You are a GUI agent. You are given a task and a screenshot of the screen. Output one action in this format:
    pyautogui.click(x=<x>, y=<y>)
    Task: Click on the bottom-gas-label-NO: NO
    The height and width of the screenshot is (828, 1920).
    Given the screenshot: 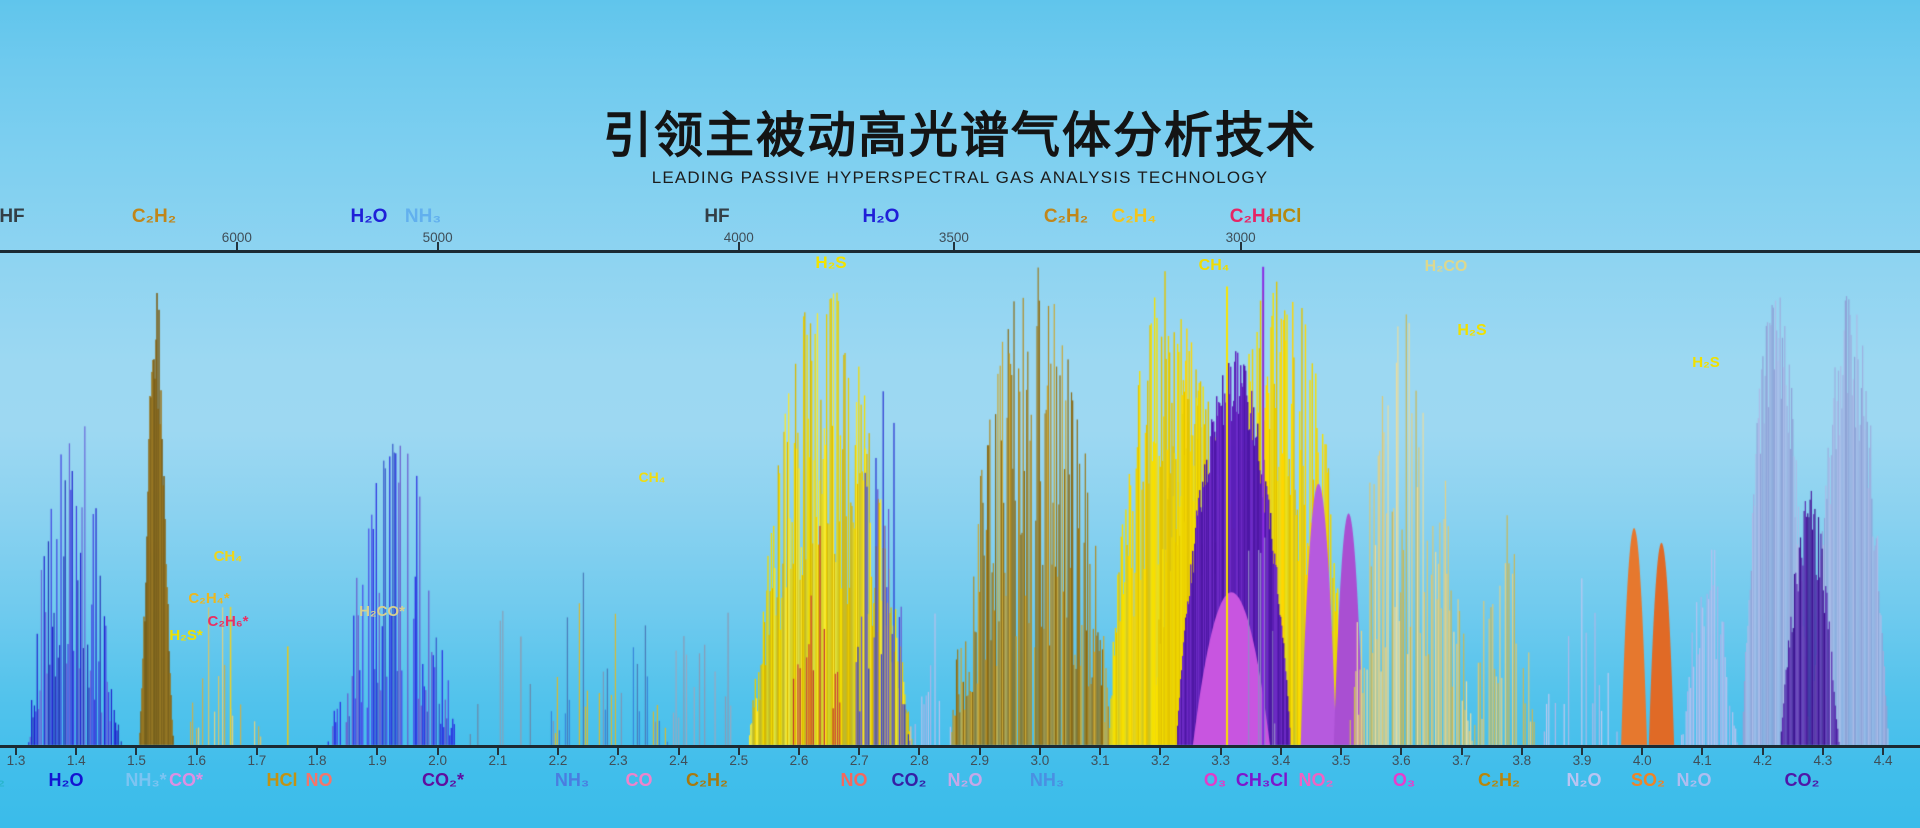 What is the action you would take?
    pyautogui.click(x=854, y=780)
    